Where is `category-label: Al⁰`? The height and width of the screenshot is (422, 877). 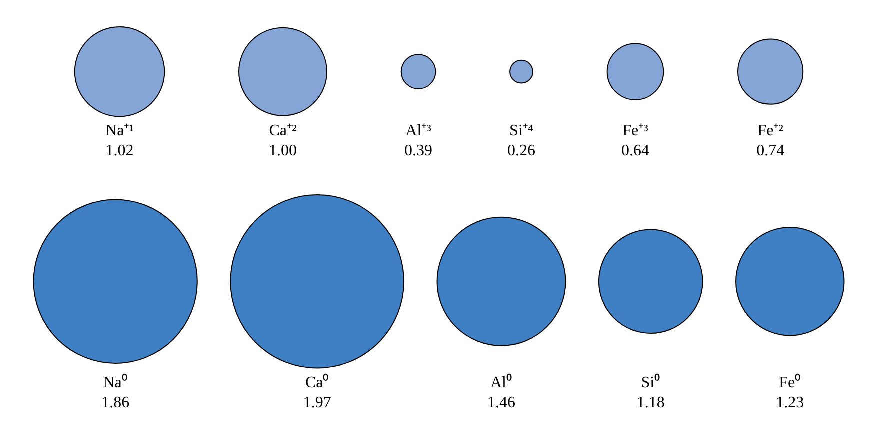 category-label: Al⁰ is located at coordinates (501, 382).